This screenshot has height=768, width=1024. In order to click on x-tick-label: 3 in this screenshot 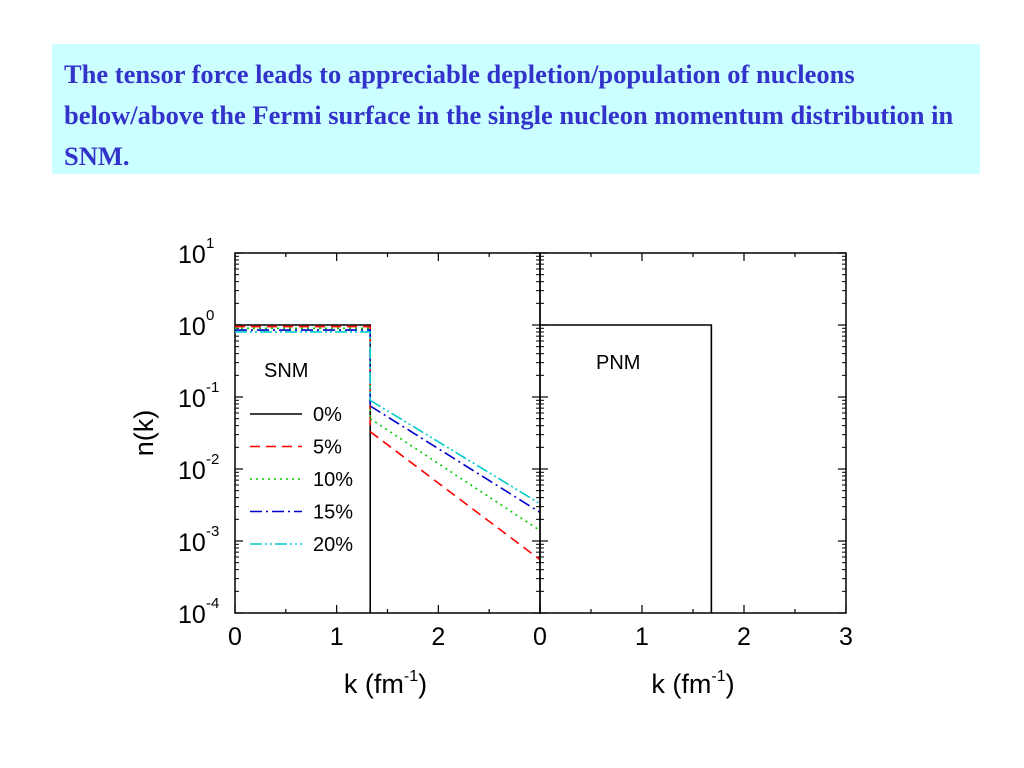, I will do `click(846, 637)`.